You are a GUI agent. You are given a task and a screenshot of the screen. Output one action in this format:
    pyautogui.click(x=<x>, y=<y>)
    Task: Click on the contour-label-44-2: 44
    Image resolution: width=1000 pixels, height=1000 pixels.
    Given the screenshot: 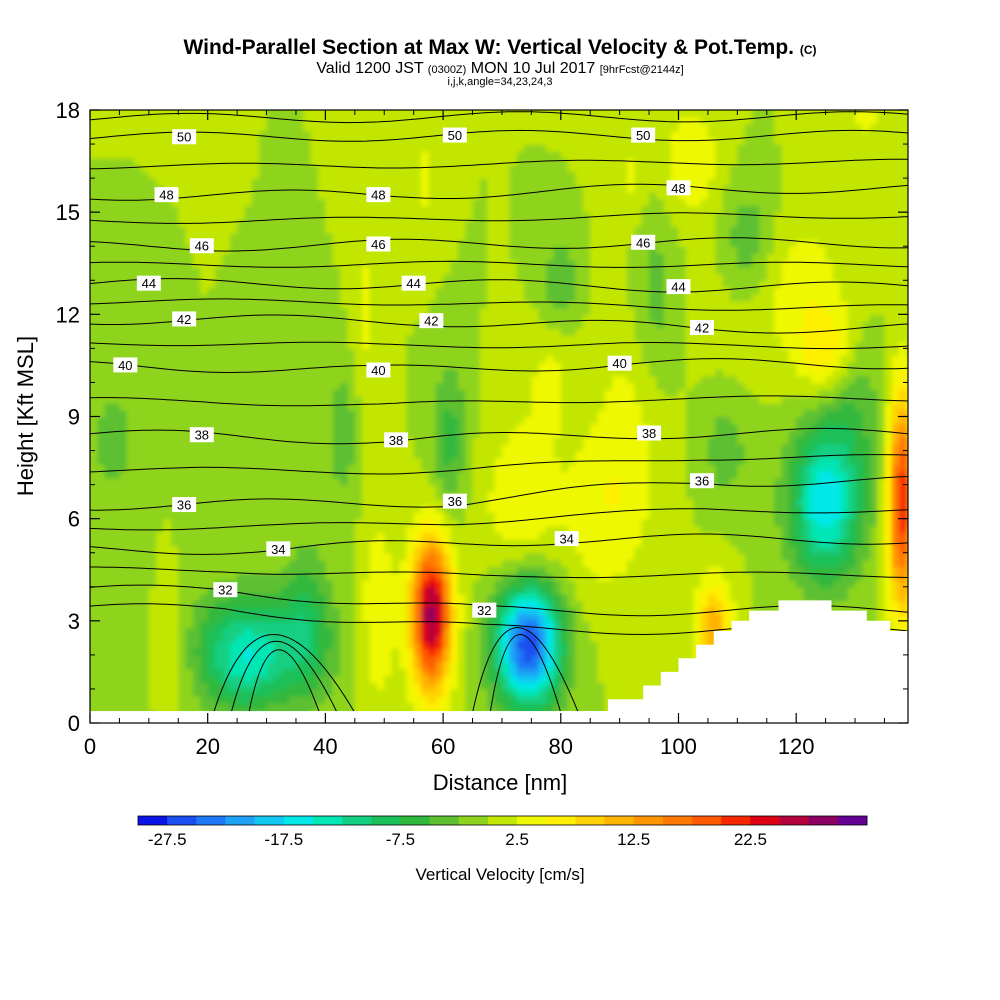 What is the action you would take?
    pyautogui.click(x=678, y=287)
    